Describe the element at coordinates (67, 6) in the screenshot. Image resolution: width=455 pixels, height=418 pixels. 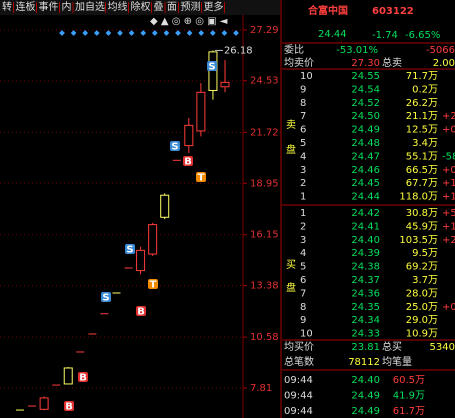
I see `toolbar-button: 内` at that location.